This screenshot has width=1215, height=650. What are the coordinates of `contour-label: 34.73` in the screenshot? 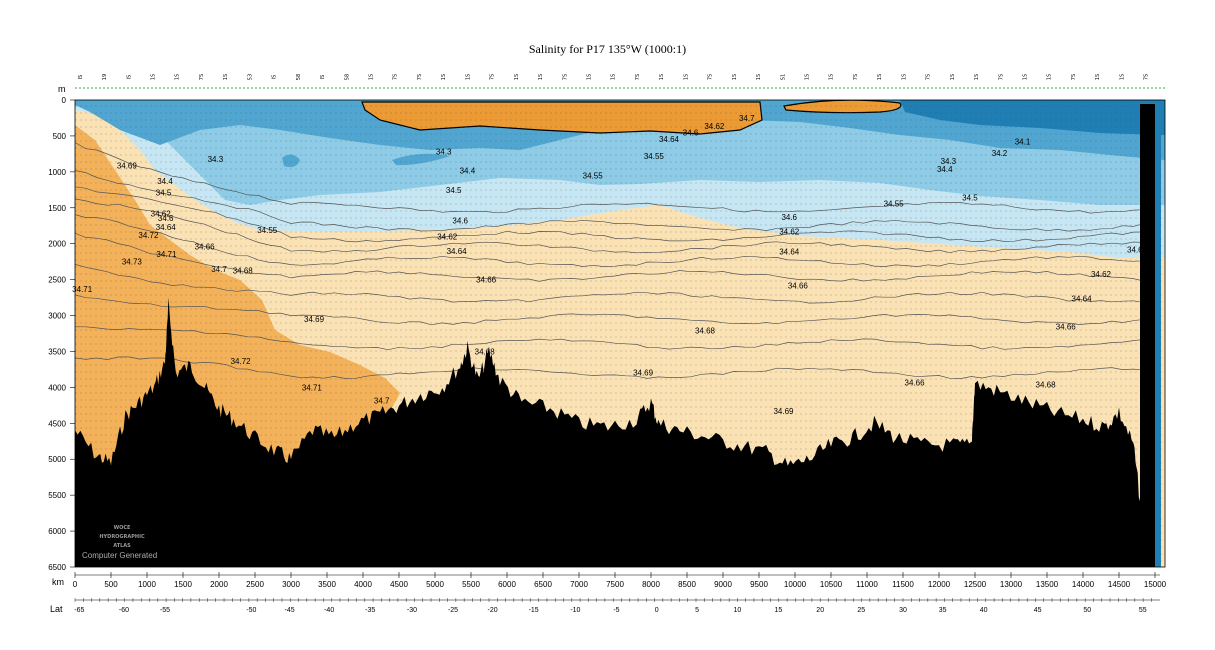 It's located at (132, 262).